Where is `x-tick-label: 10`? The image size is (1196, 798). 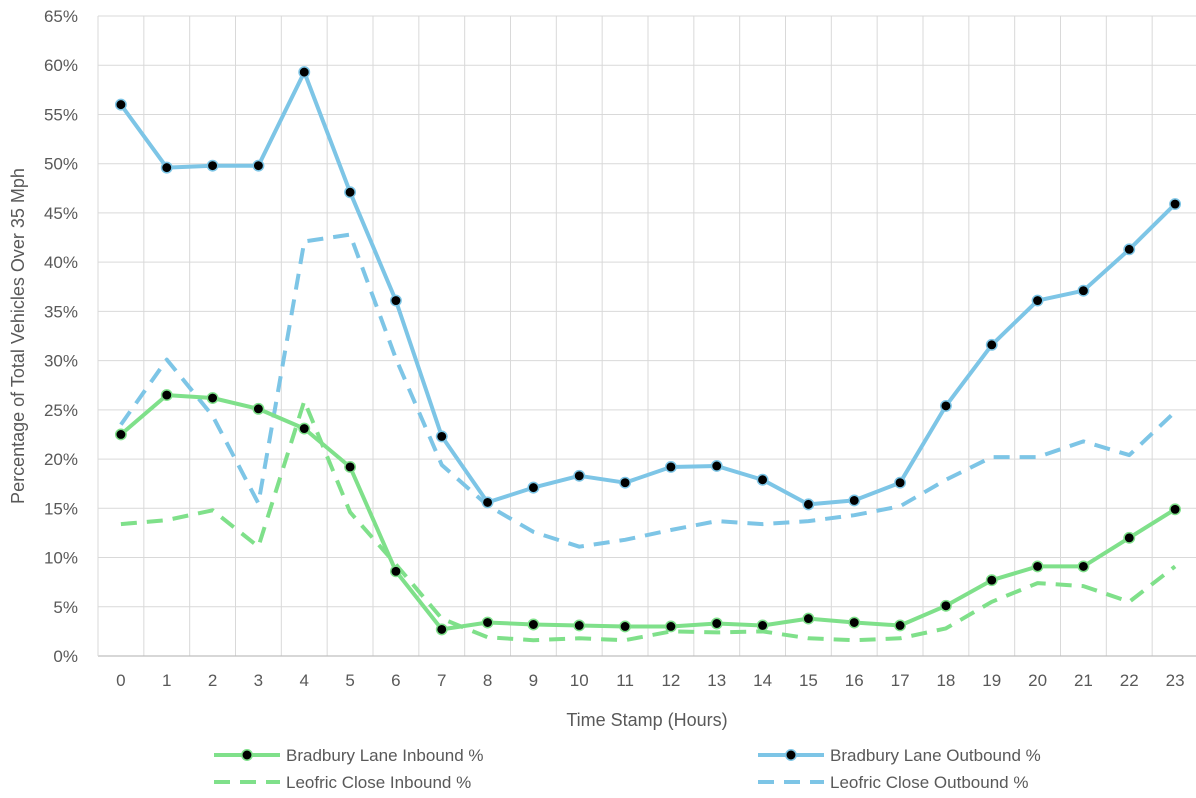
x-tick-label: 10 is located at coordinates (579, 680).